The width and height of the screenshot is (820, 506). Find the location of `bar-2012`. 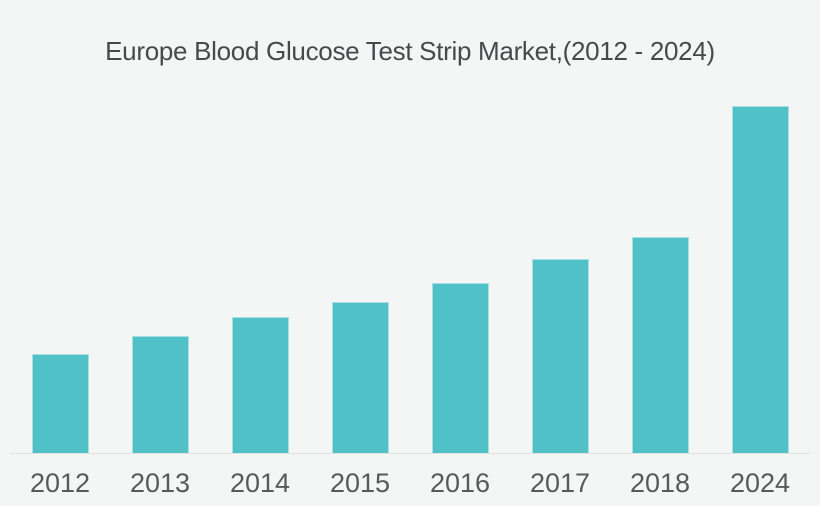

bar-2012 is located at coordinates (60, 403).